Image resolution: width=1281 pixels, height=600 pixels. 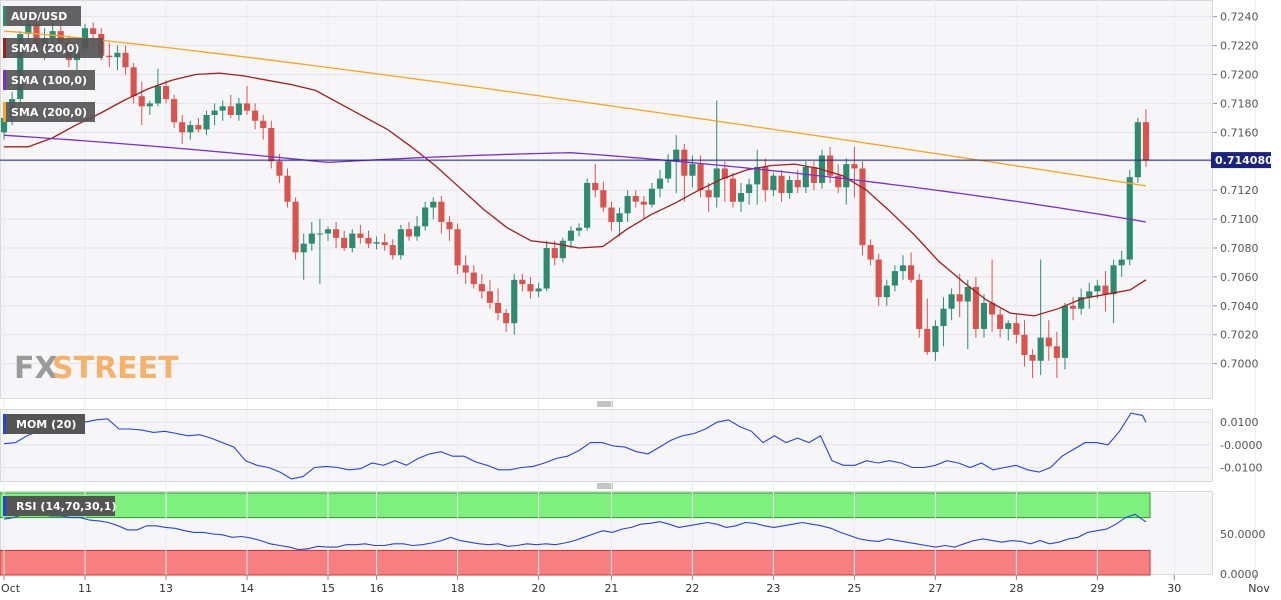 What do you see at coordinates (1097, 588) in the screenshot?
I see `time-tick-label: 29` at bounding box center [1097, 588].